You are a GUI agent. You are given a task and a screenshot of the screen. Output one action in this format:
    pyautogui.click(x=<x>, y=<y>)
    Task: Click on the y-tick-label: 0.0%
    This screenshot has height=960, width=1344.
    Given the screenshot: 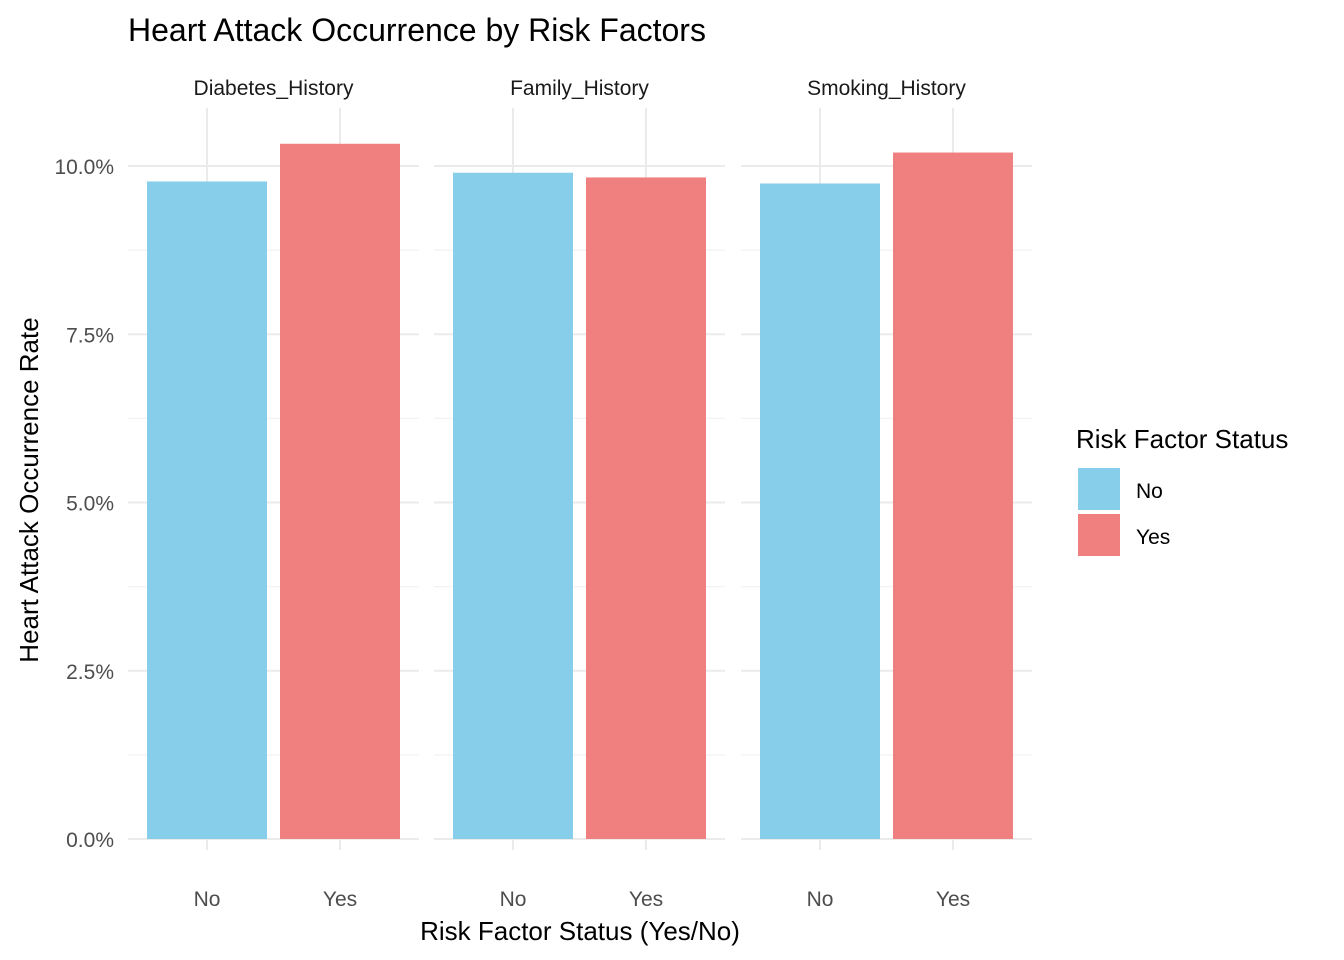 What is the action you would take?
    pyautogui.click(x=90, y=840)
    